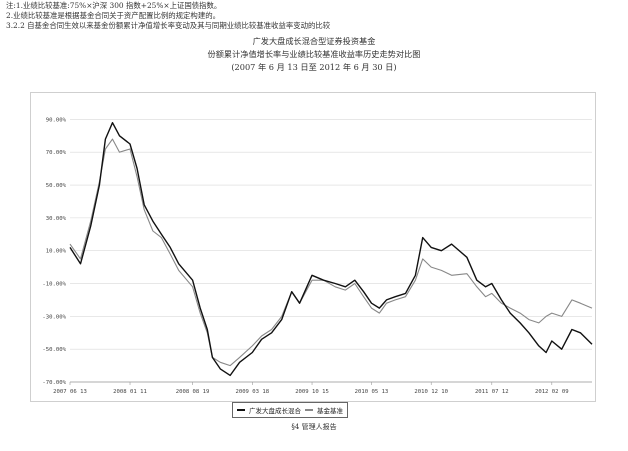  What do you see at coordinates (431, 392) in the screenshot?
I see `x-tick-label: 2010 12 10` at bounding box center [431, 392].